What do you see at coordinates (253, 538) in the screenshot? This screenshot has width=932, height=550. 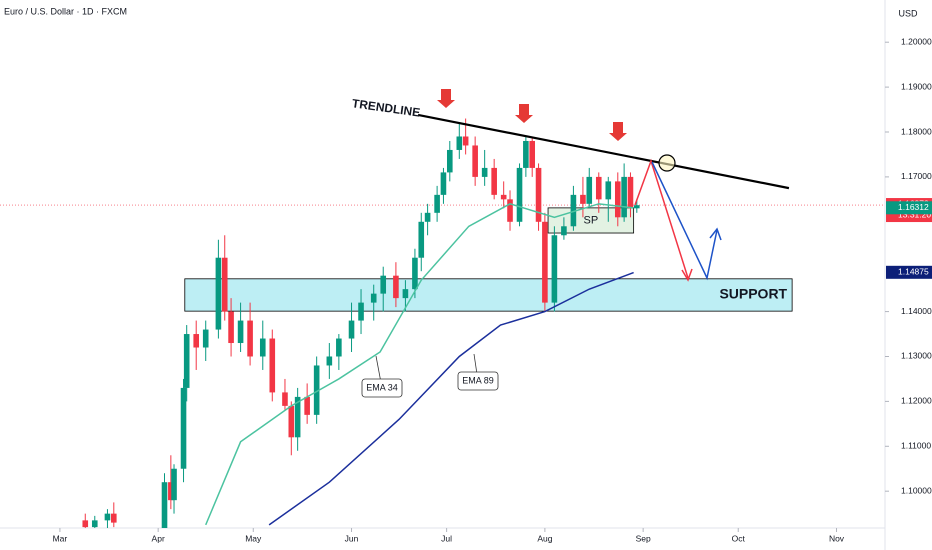 I see `x-tick-label: May` at bounding box center [253, 538].